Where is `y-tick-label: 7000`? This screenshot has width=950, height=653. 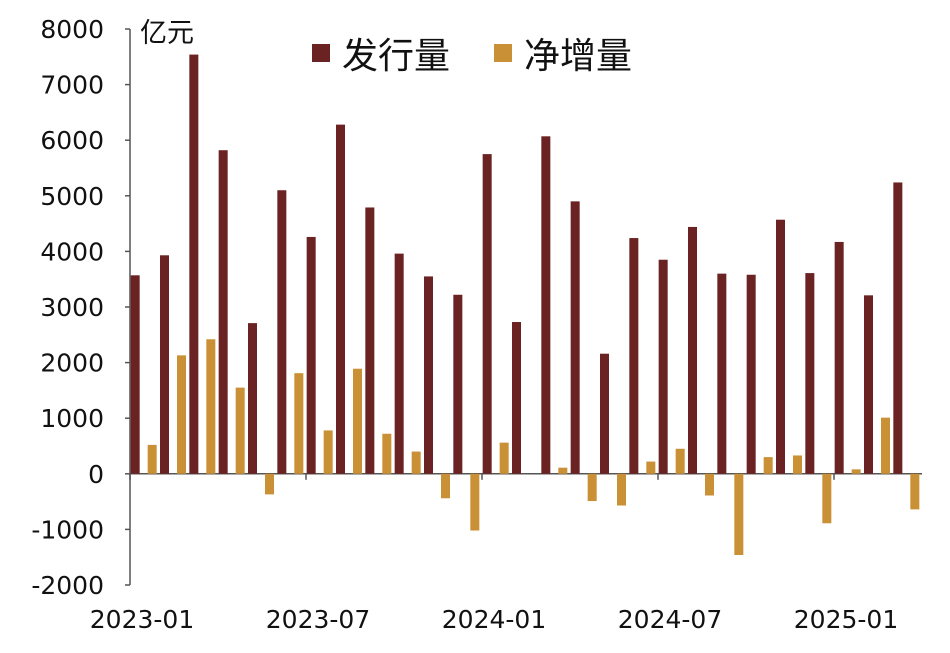
y-tick-label: 7000 is located at coordinates (72, 85).